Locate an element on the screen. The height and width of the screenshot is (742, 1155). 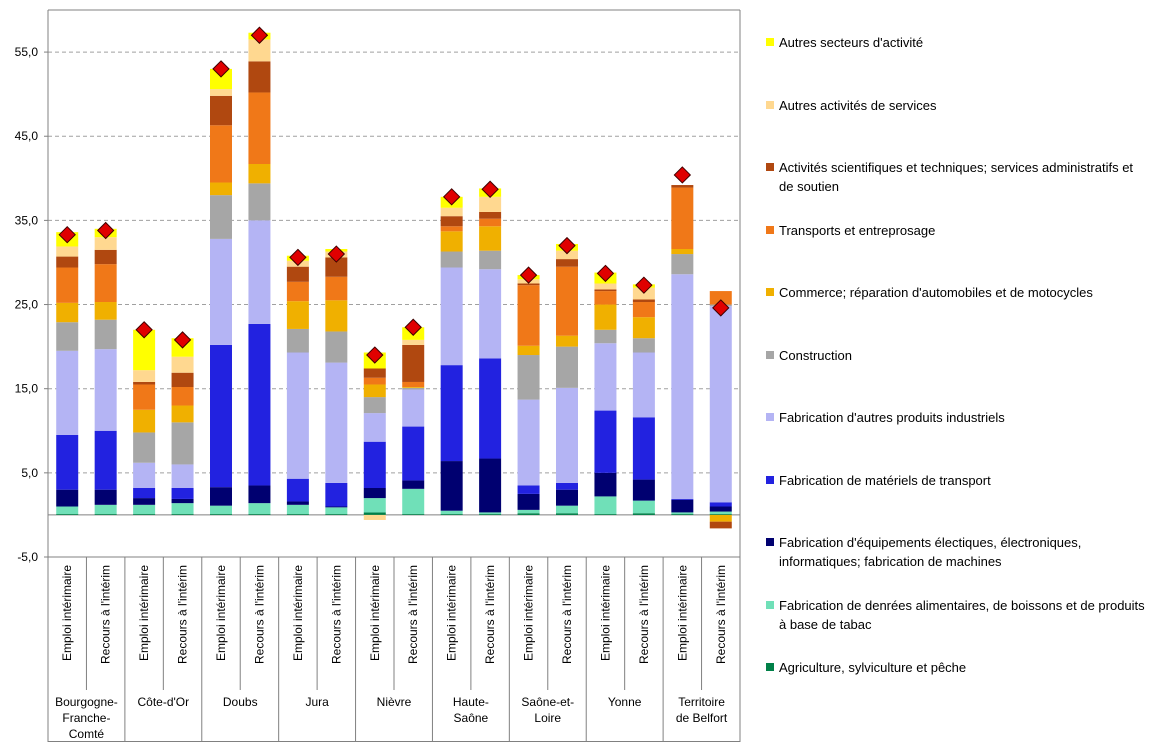
group-label: Nièvre is located at coordinates (394, 702).